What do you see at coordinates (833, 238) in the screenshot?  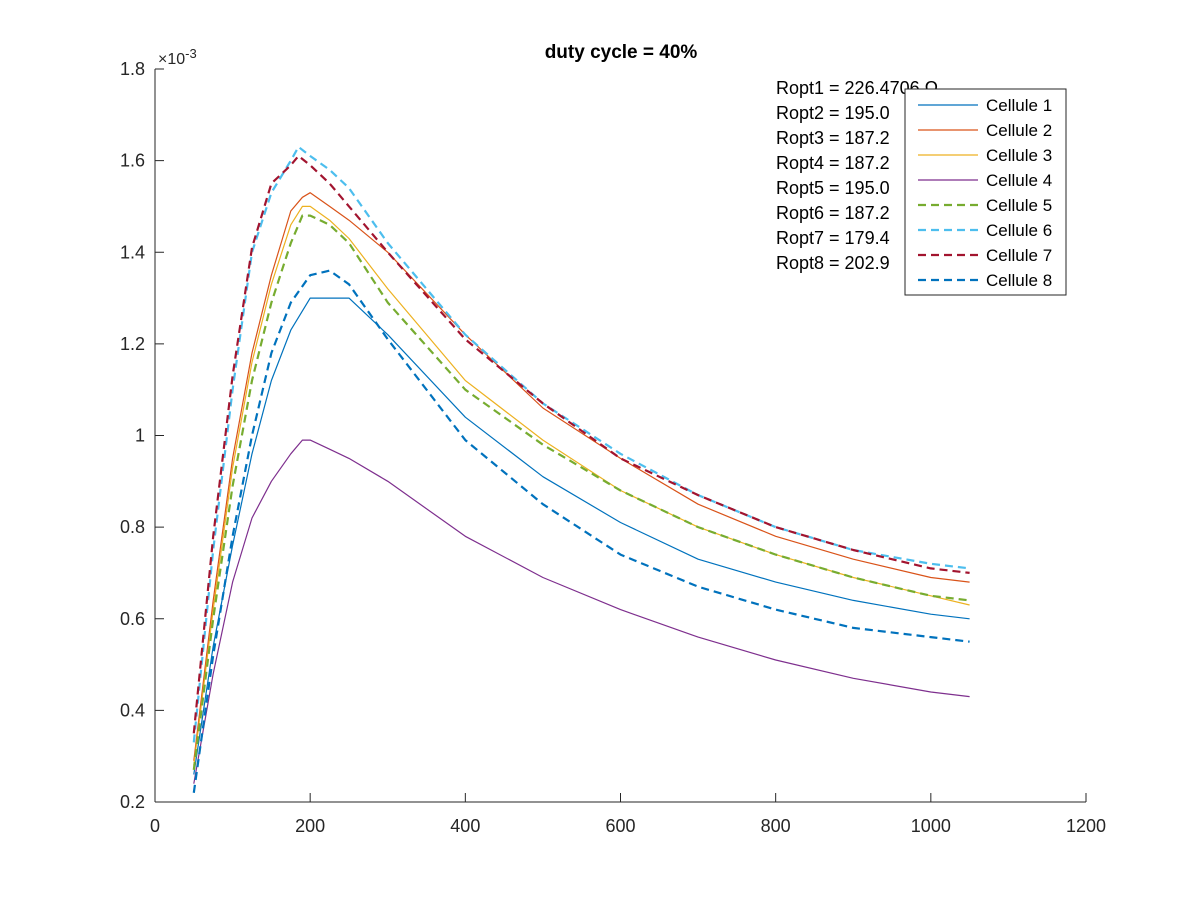 I see `ropt-annotation: Ropt7 = 179.4` at bounding box center [833, 238].